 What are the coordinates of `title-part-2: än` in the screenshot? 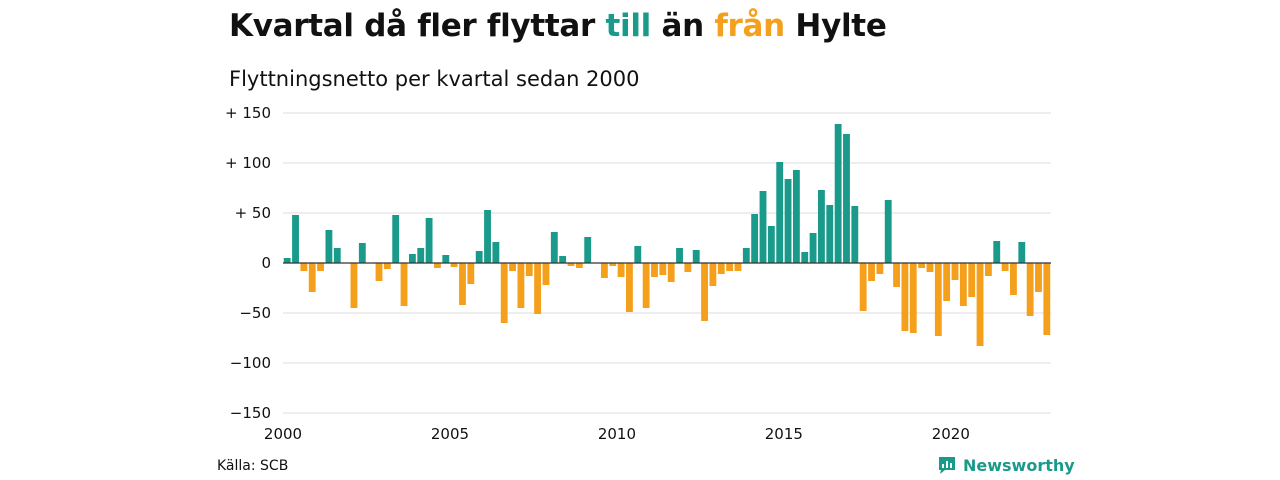 It's located at (682, 26).